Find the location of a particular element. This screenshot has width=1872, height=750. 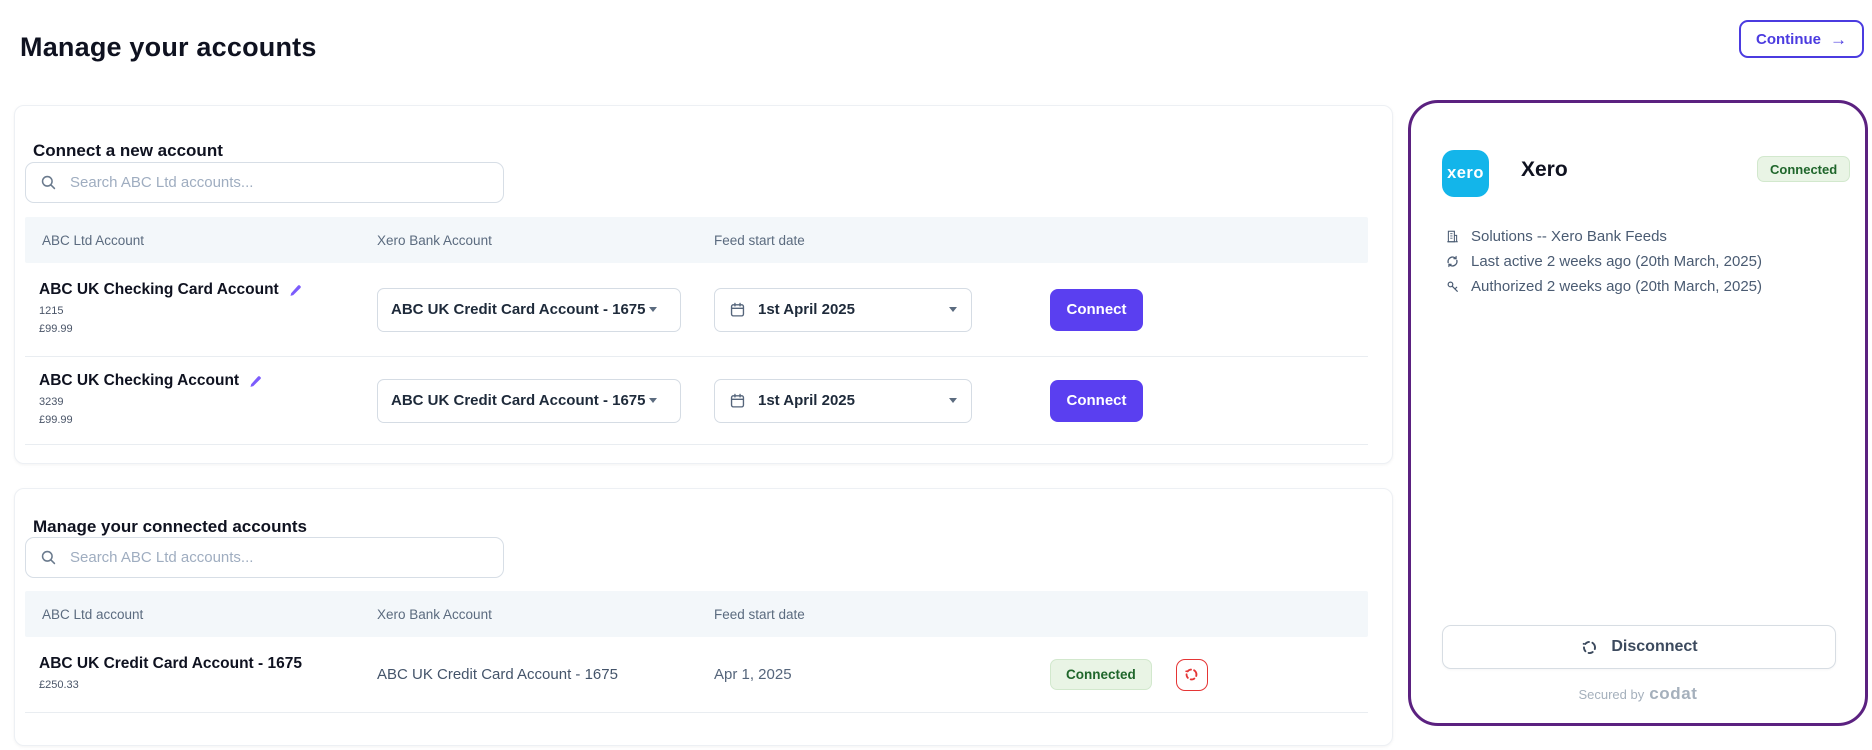

account-name: ABC UK Credit Card Account - 1675 is located at coordinates (170, 663).